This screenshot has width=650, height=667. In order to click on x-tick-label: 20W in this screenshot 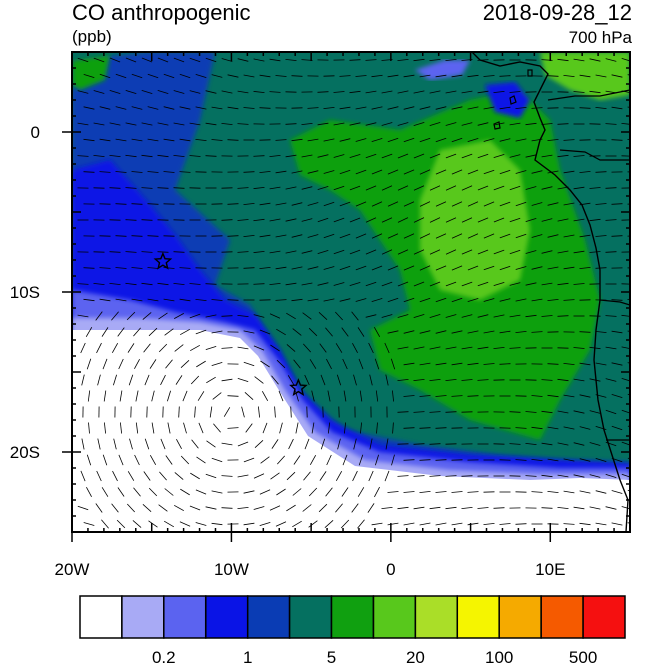, I will do `click(72, 569)`.